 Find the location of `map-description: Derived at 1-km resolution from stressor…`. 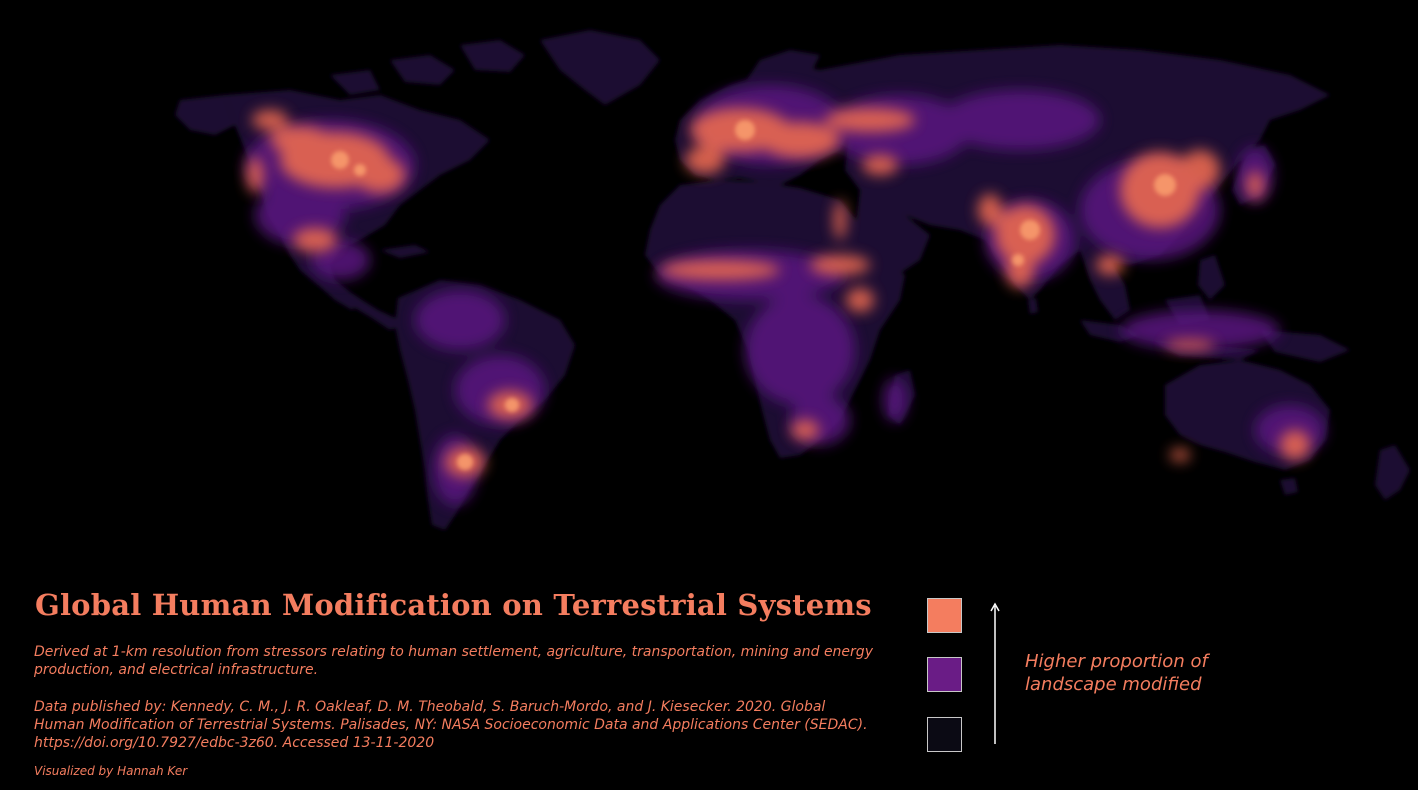

map-description: Derived at 1-km resolution from stressor… is located at coordinates (453, 661).